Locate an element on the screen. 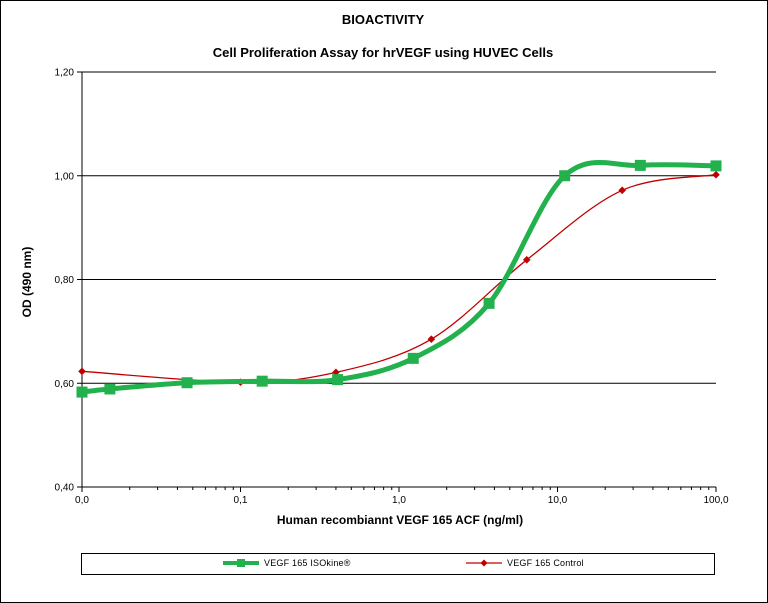  legend-item-control: VEGF 165 Control is located at coordinates (524, 563).